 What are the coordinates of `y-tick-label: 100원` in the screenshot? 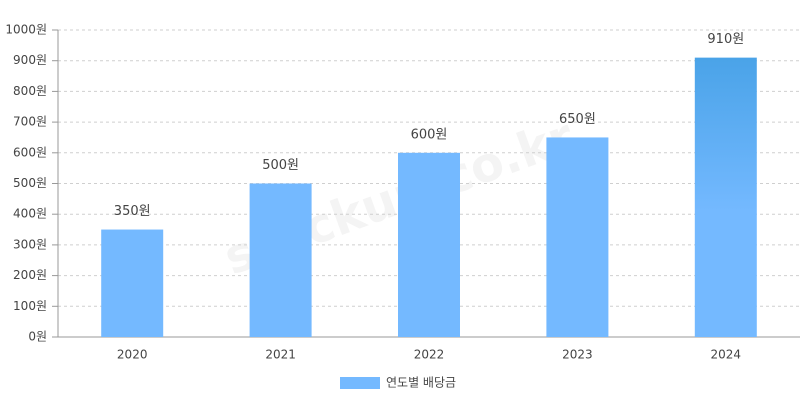 It's located at (30, 306).